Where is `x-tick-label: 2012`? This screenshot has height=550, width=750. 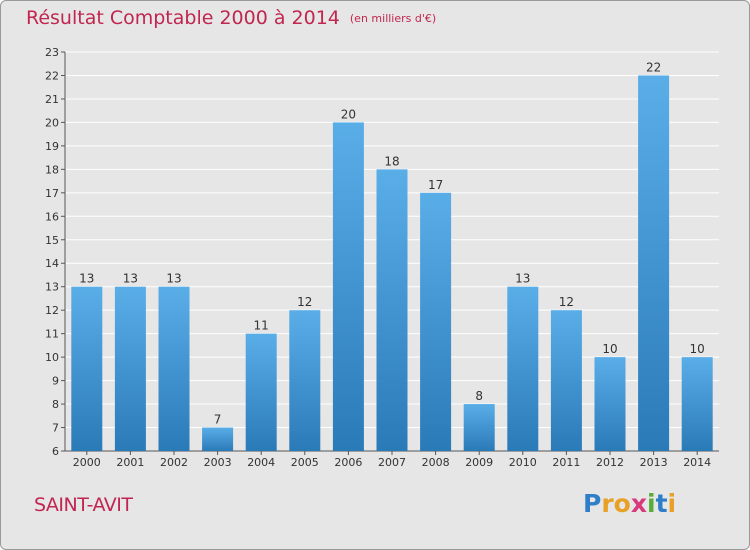
x-tick-label: 2012 is located at coordinates (610, 462).